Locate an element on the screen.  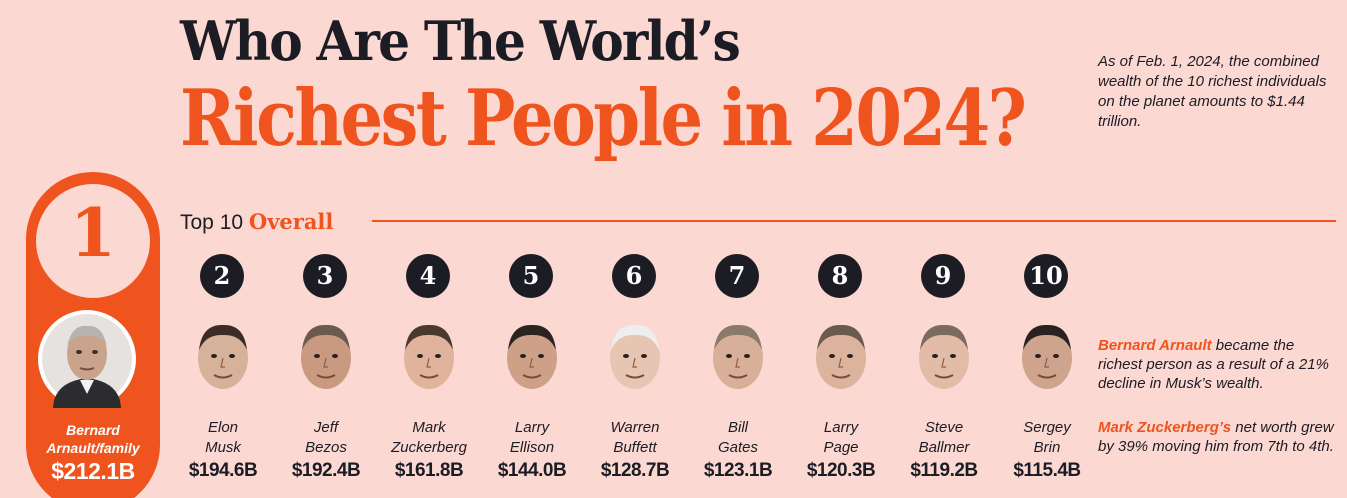
rank-badge: 7 is located at coordinates (737, 276).